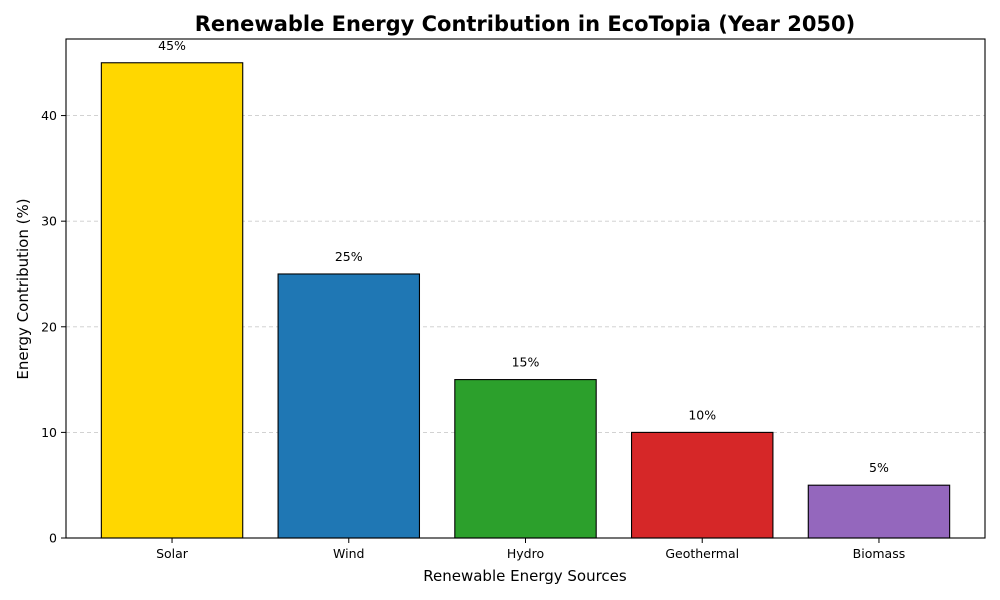 The width and height of the screenshot is (1000, 600). I want to click on bar-biomass, so click(879, 511).